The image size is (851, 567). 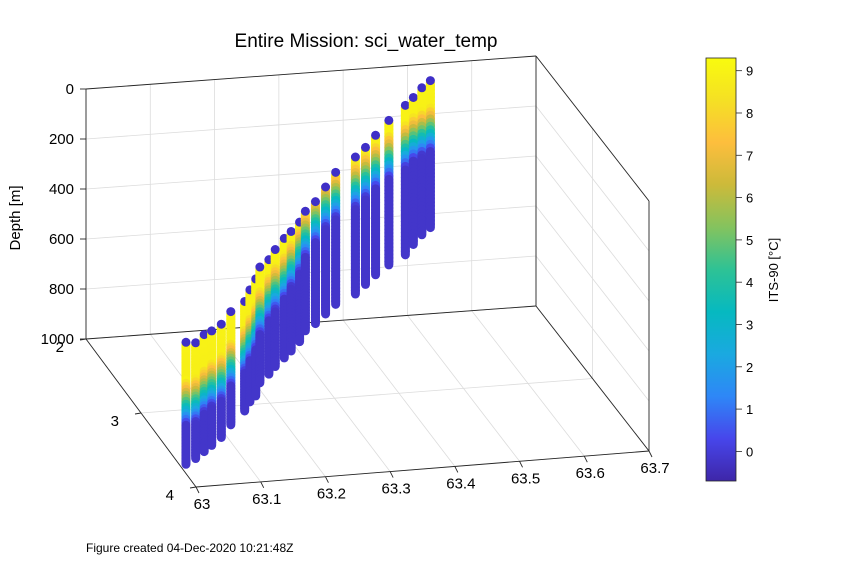 I want to click on z-tick-label: 1000, so click(x=57, y=339).